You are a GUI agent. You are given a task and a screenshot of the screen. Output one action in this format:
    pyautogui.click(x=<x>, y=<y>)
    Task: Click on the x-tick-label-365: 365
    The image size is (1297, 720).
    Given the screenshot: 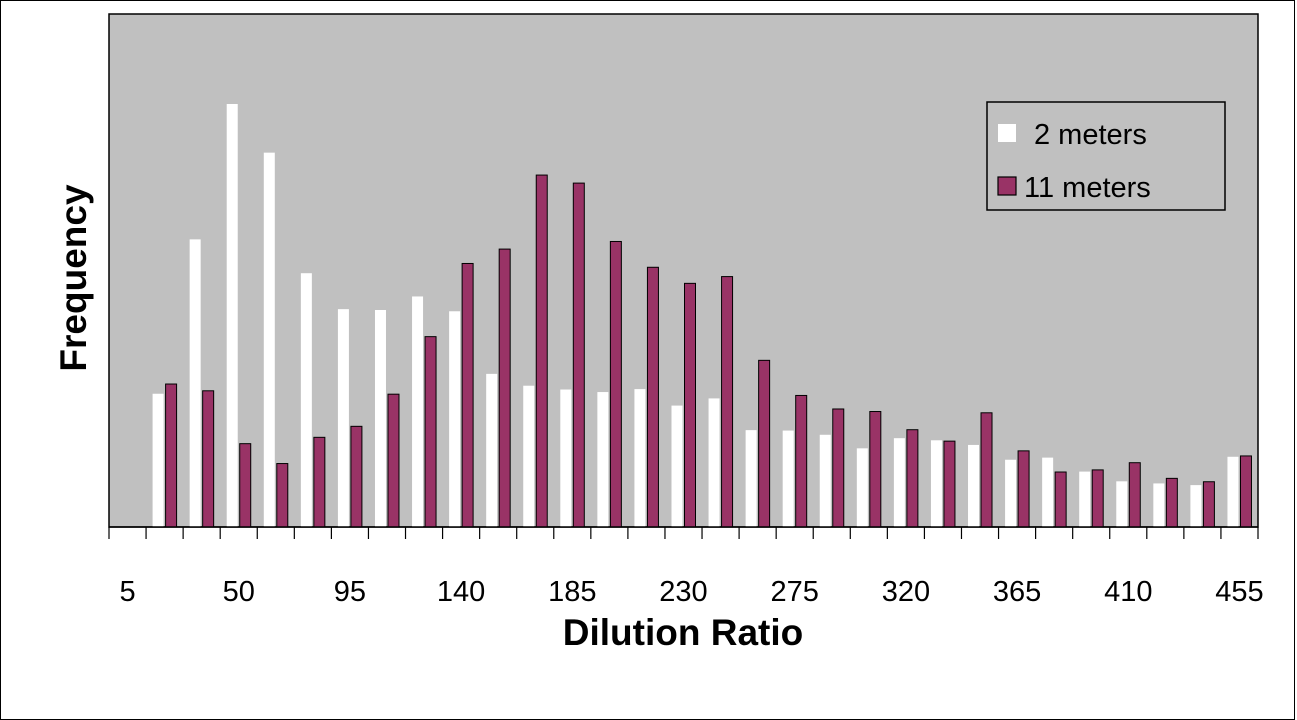 What is the action you would take?
    pyautogui.click(x=1017, y=592)
    